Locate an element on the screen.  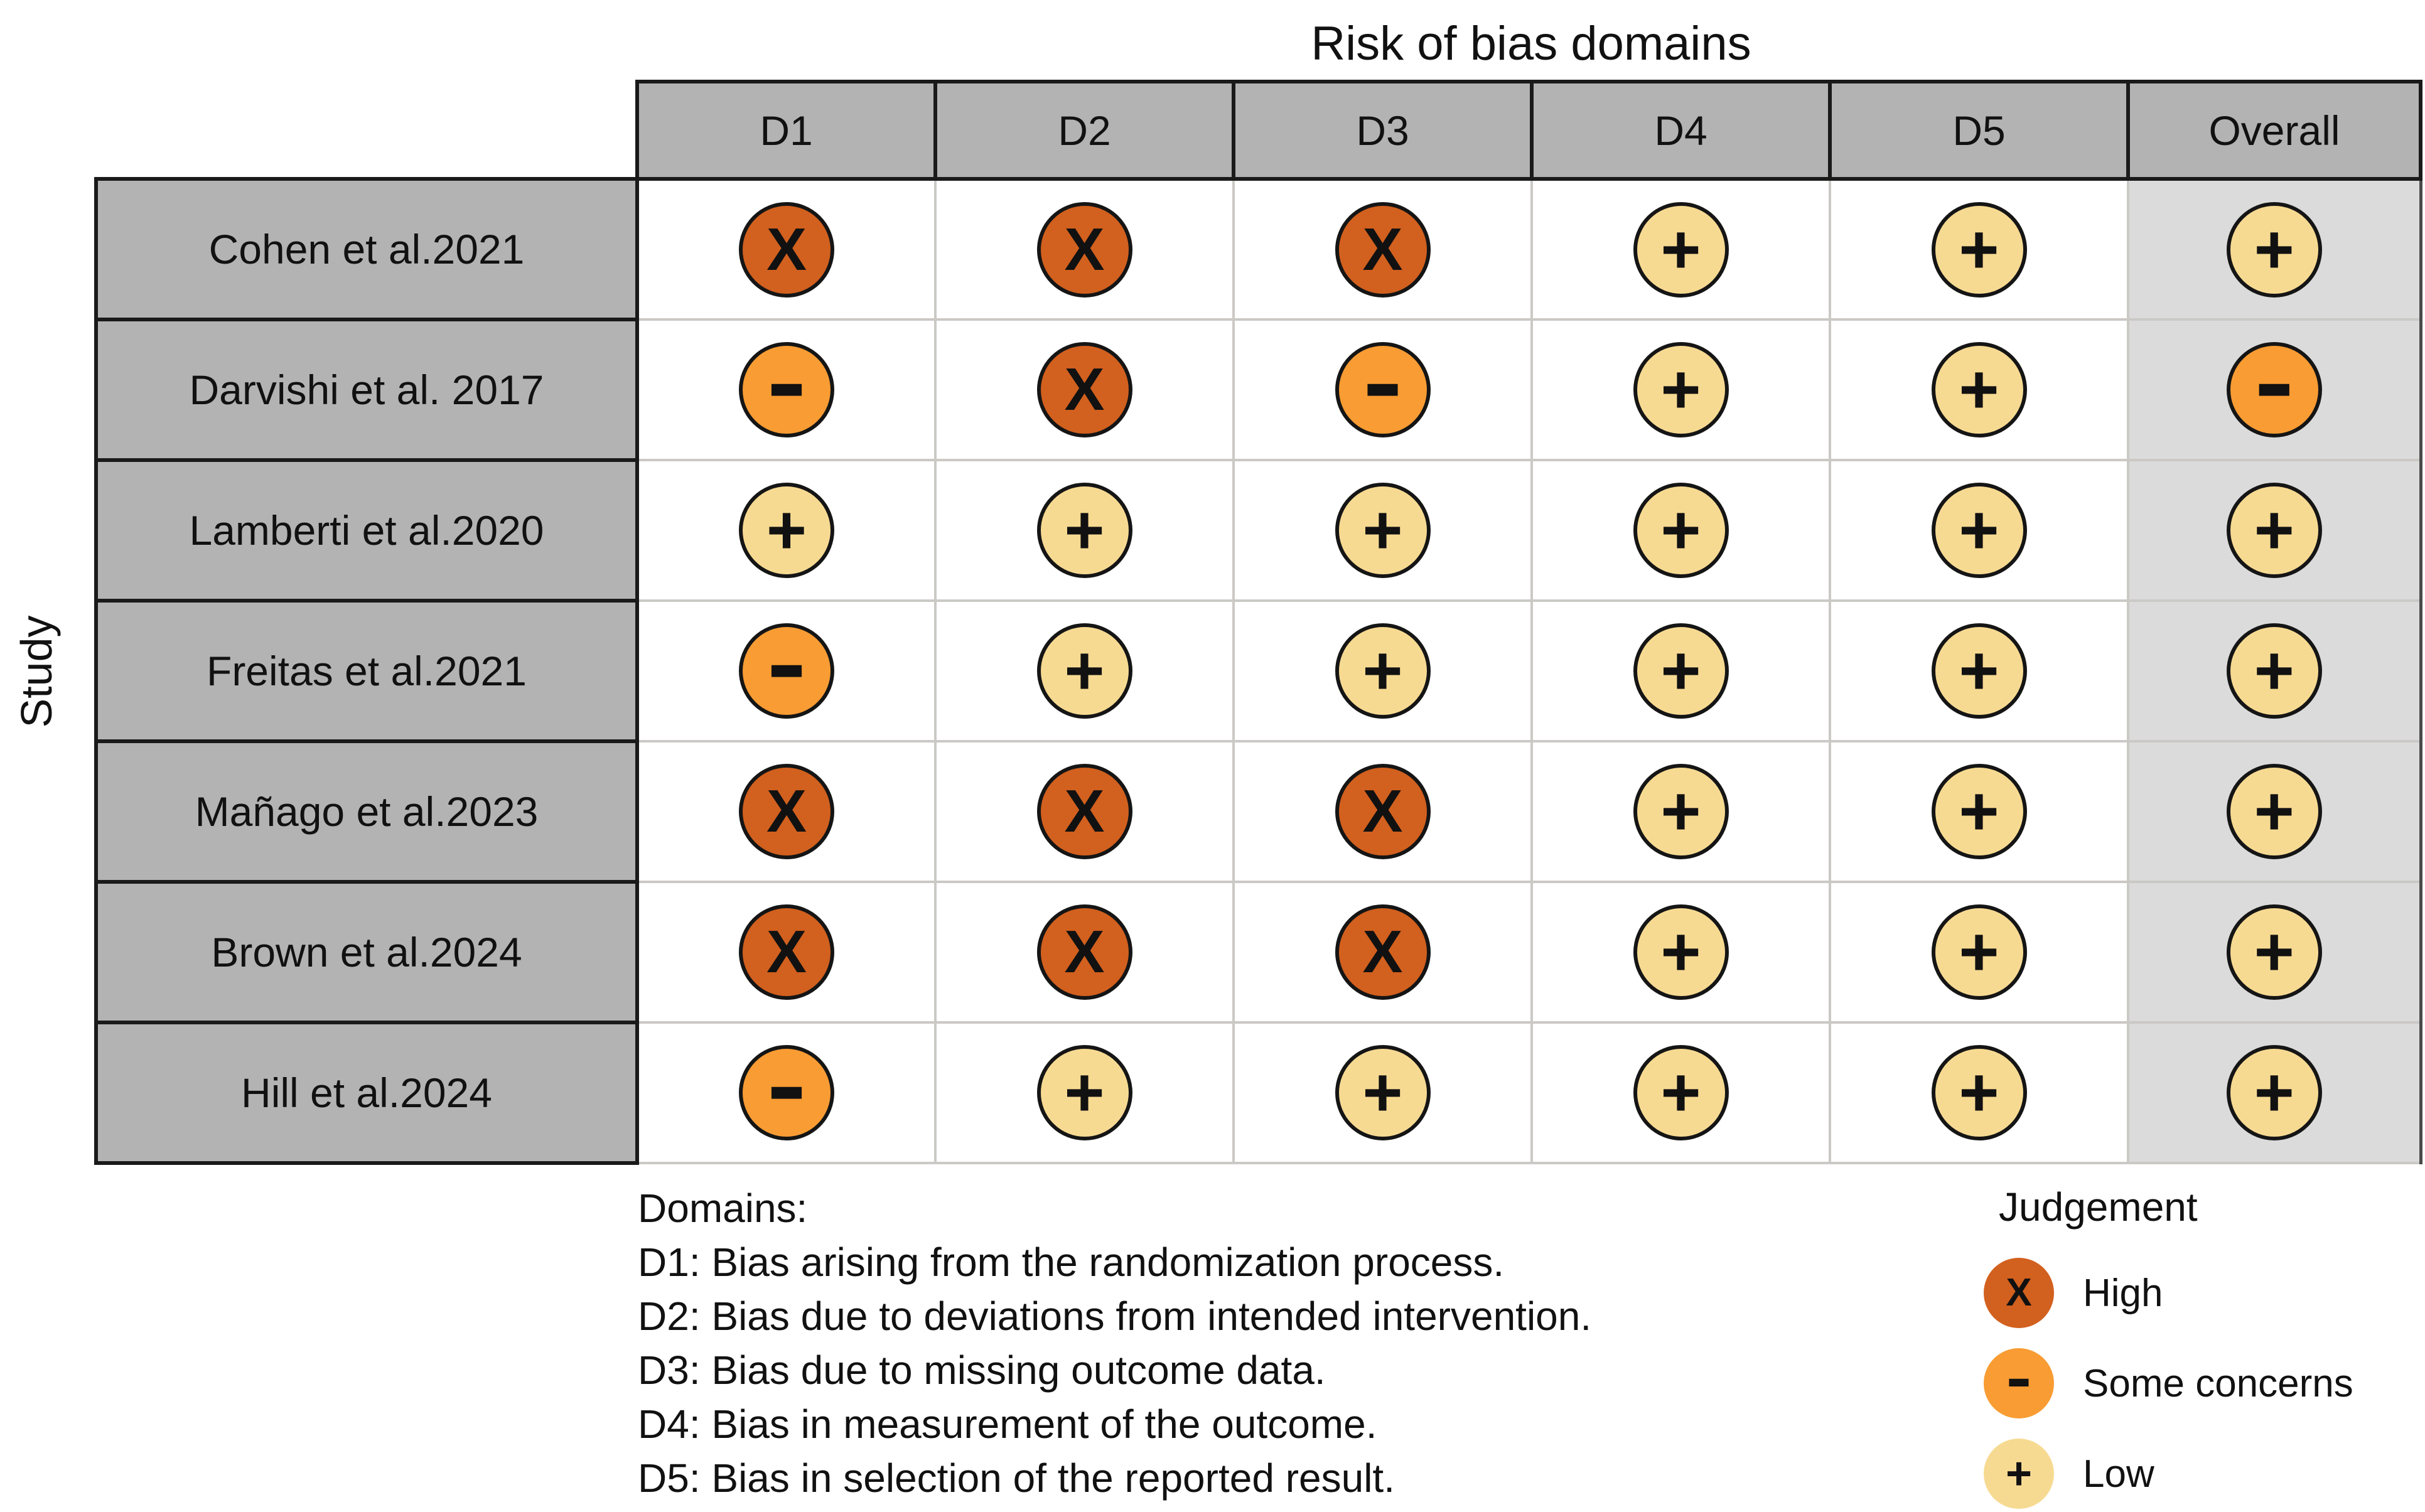
header-row: D1 D2 D3 D4 D5 Overall is located at coordinates (1259, 130).